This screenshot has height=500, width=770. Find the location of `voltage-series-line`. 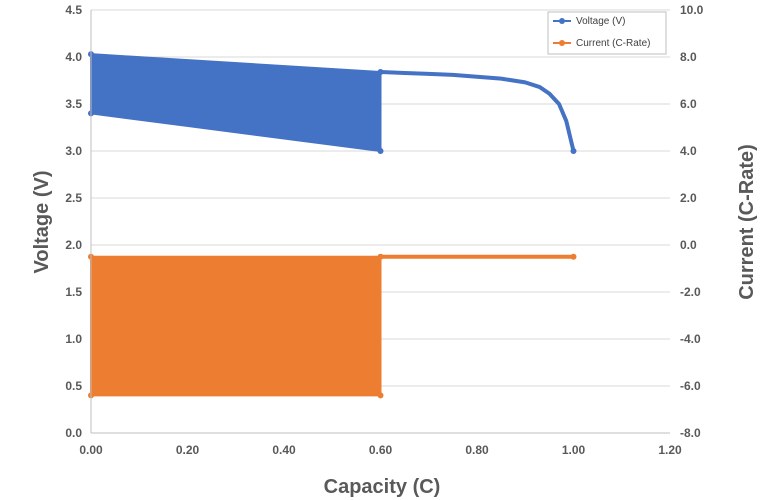

voltage-series-line is located at coordinates (477, 111).